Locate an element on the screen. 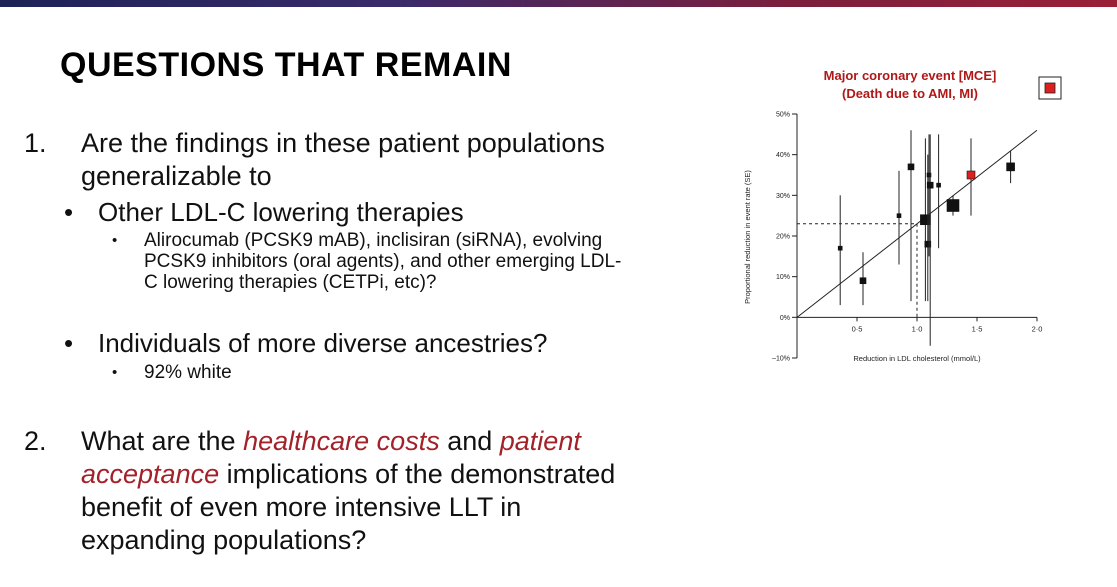 The height and width of the screenshot is (587, 1117). detail-line-3: C lowering therapies (CETPi, etc)? is located at coordinates (290, 282).